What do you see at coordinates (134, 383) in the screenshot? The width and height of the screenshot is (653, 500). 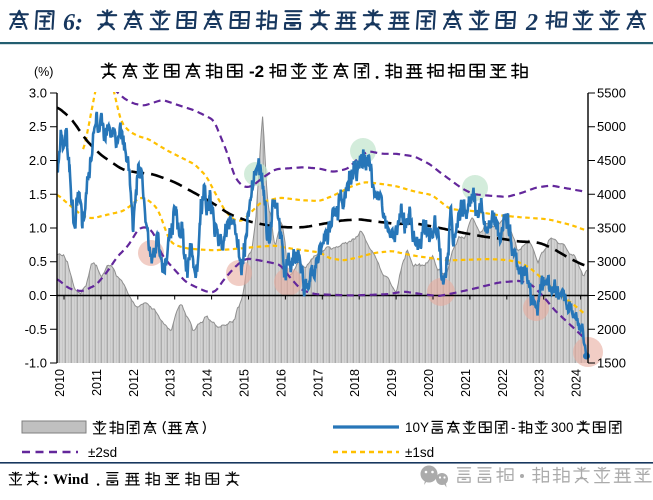 I see `svg-text: 2012` at bounding box center [134, 383].